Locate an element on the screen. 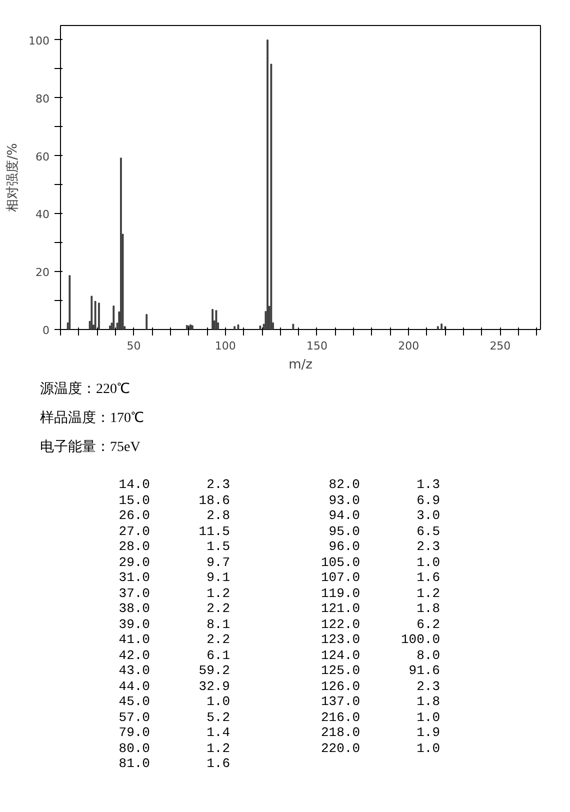 The image size is (570, 812). text: 1.5 is located at coordinates (218, 546).